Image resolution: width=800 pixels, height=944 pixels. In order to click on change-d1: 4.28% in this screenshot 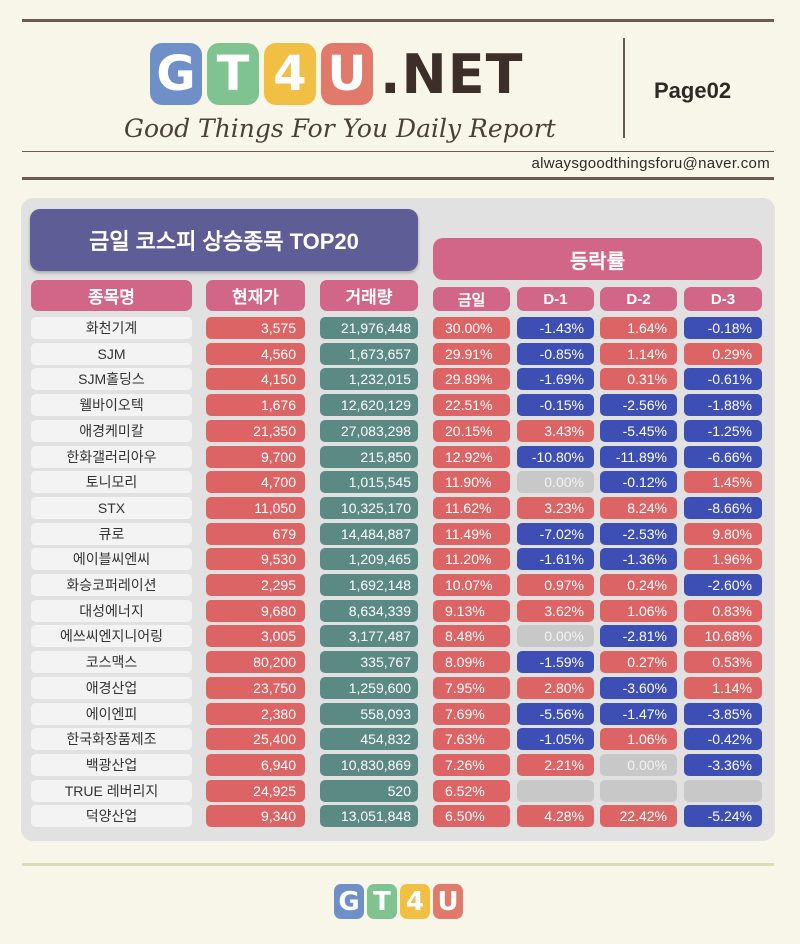, I will do `click(555, 816)`.